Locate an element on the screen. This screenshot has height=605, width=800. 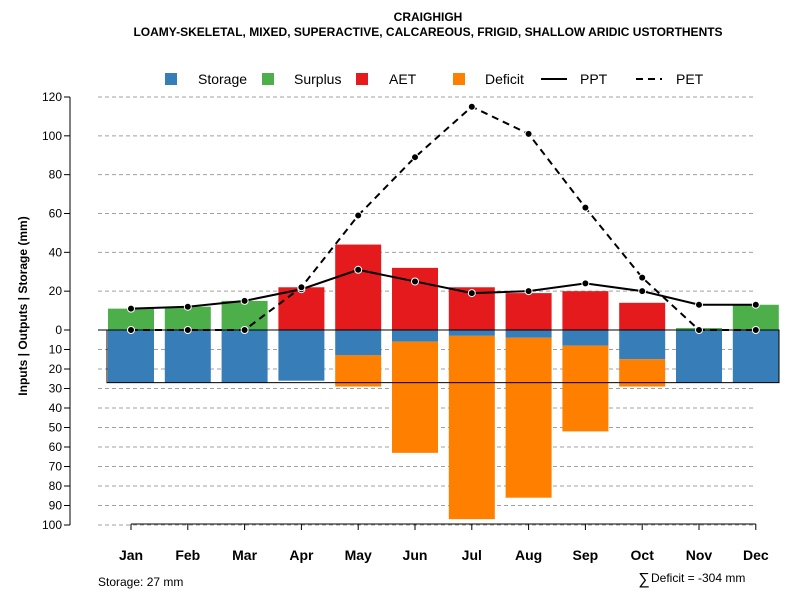
x-tick-label-feb: Feb is located at coordinates (187, 555).